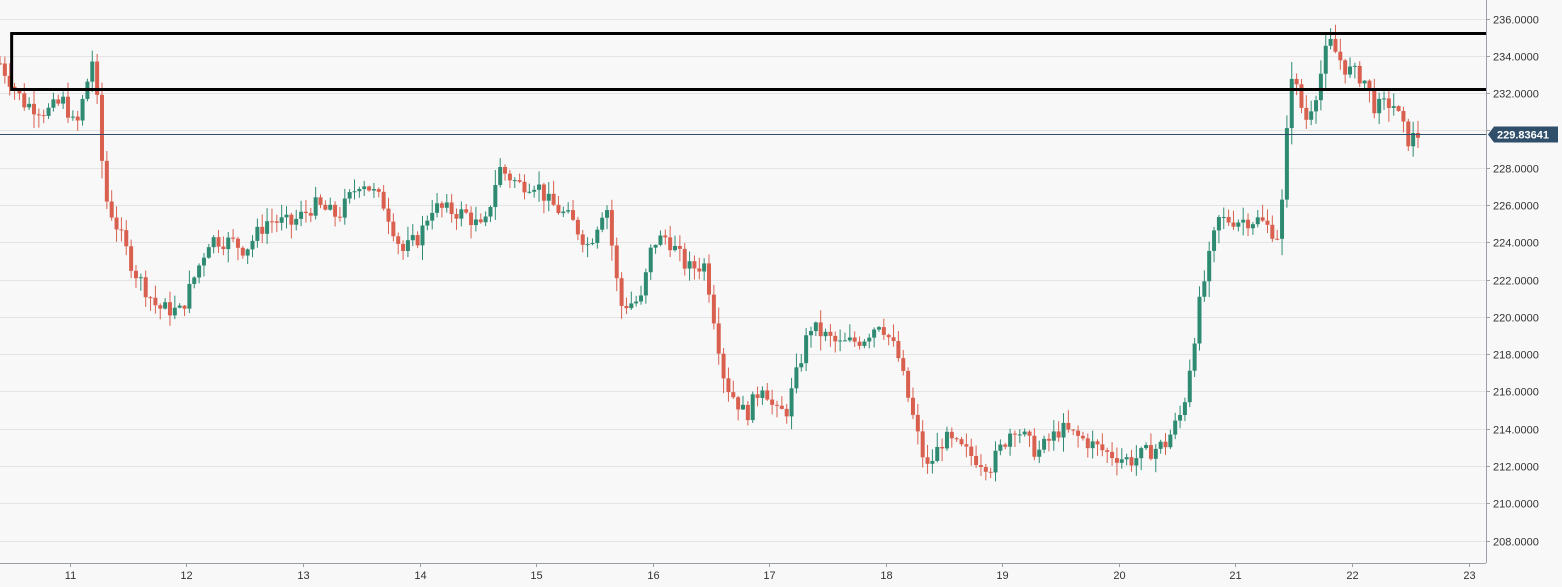 The height and width of the screenshot is (587, 1562). Describe the element at coordinates (1516, 468) in the screenshot. I see `y-tick-label: 212.0000` at that location.